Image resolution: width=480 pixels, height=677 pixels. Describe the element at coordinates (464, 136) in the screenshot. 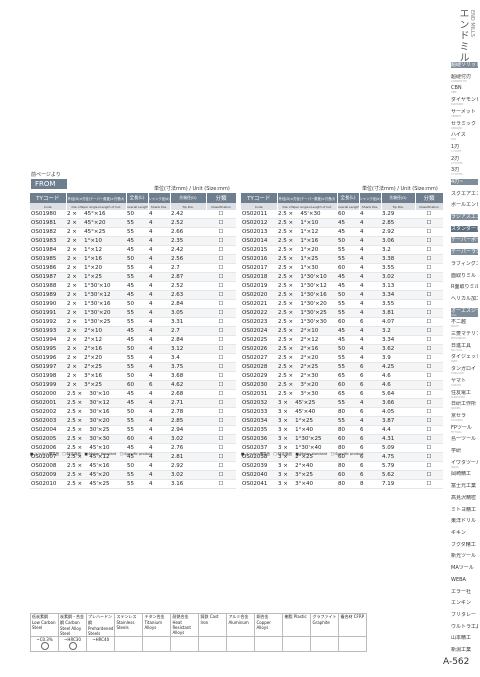

I see `sidebar-item: ハイス HSS` at that location.